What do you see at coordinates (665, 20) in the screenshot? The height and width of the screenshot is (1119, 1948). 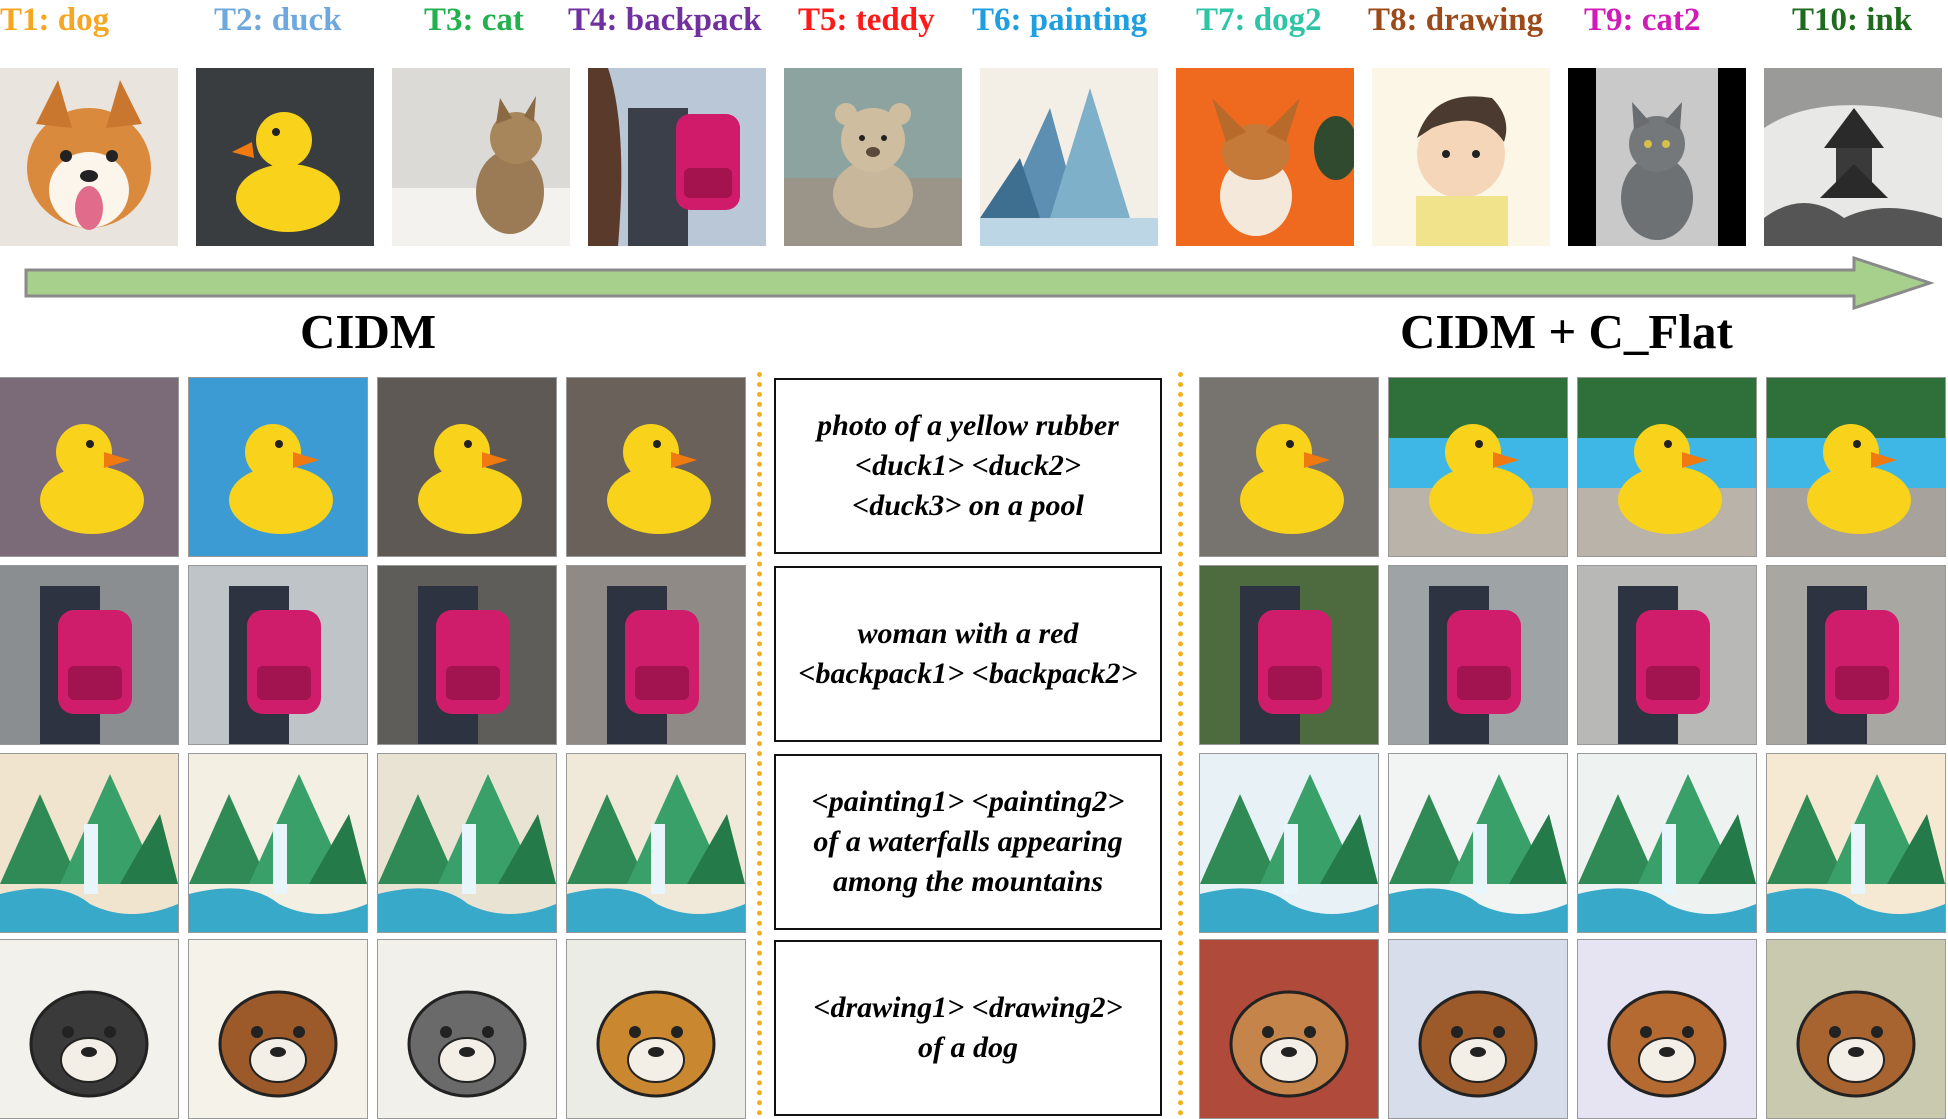 I see `task-label: T4: backpack` at bounding box center [665, 20].